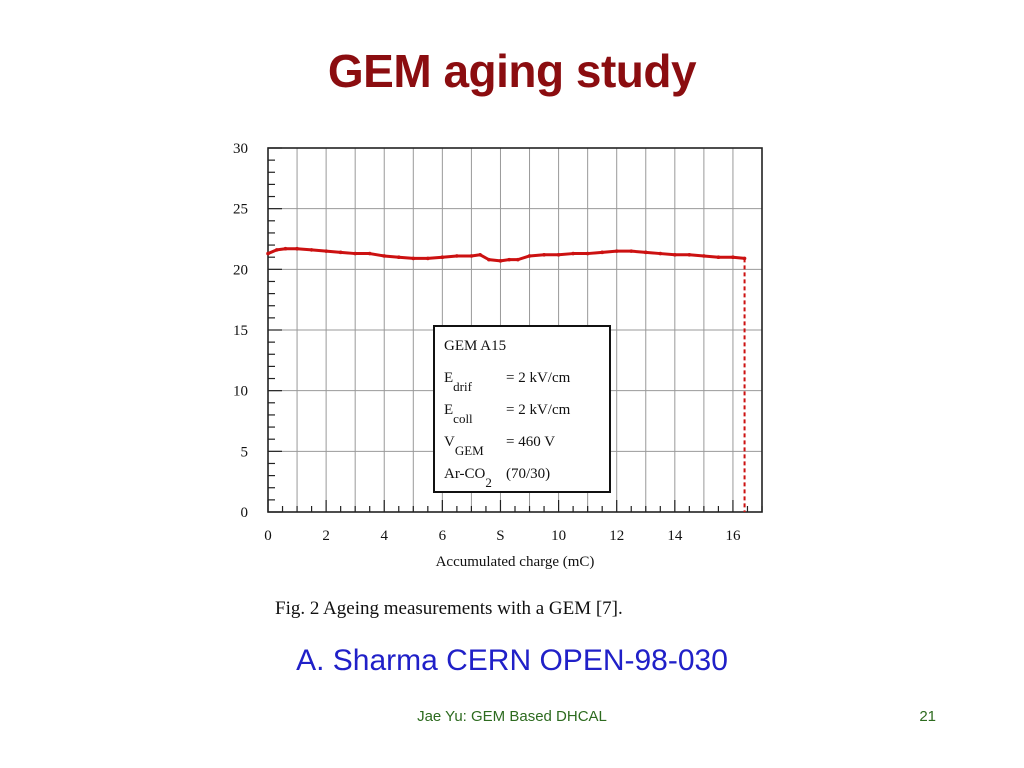 This screenshot has width=1024, height=768. I want to click on legend-line: Ecoll= 2 kV/cm, so click(507, 414).